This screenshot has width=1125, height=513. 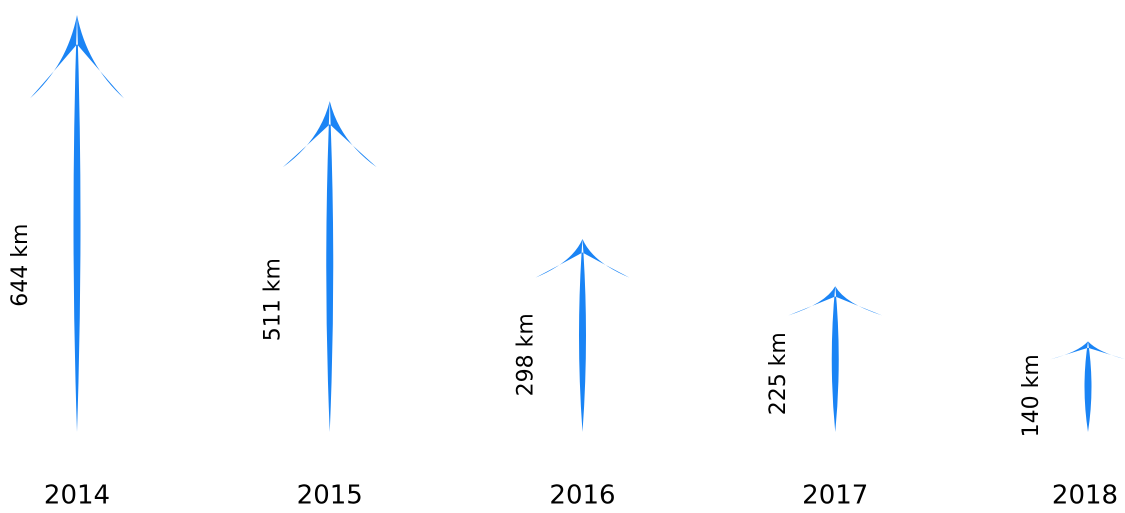 I want to click on value-label: 511 km, so click(x=273, y=299).